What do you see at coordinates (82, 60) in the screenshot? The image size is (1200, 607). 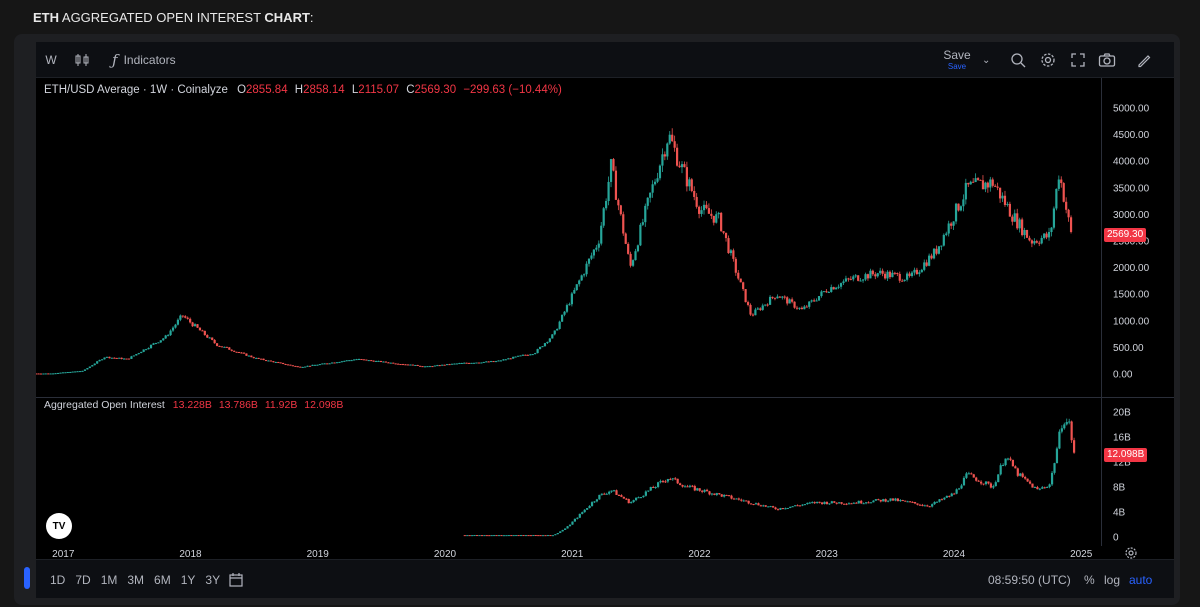 I see `candles-chart-type-button` at bounding box center [82, 60].